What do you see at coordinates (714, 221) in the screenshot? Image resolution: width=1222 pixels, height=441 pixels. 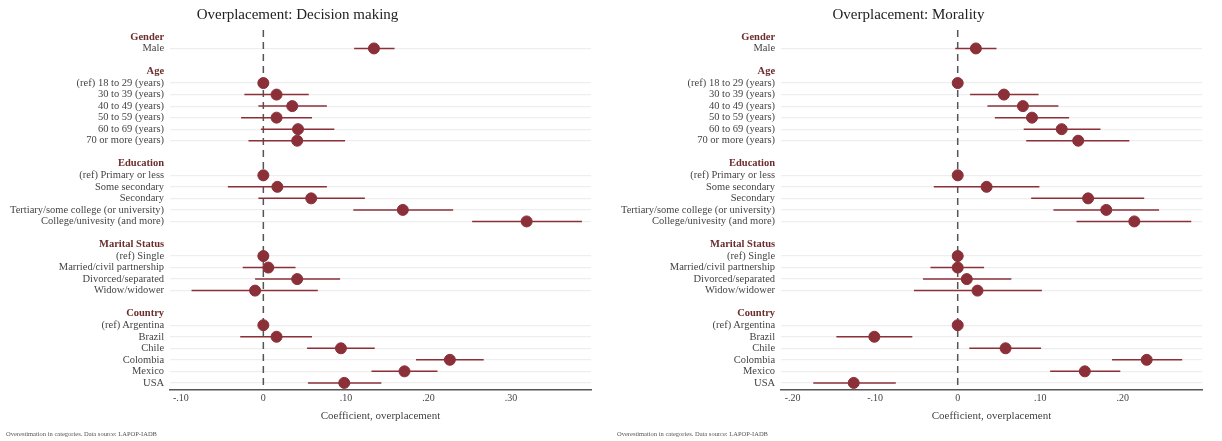 I see `y-tick-label: College/univesity (and more)` at bounding box center [714, 221].